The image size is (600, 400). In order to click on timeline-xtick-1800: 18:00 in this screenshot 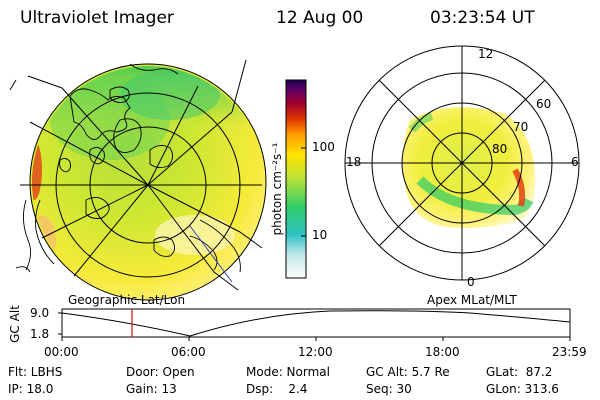, I will do `click(442, 352)`.